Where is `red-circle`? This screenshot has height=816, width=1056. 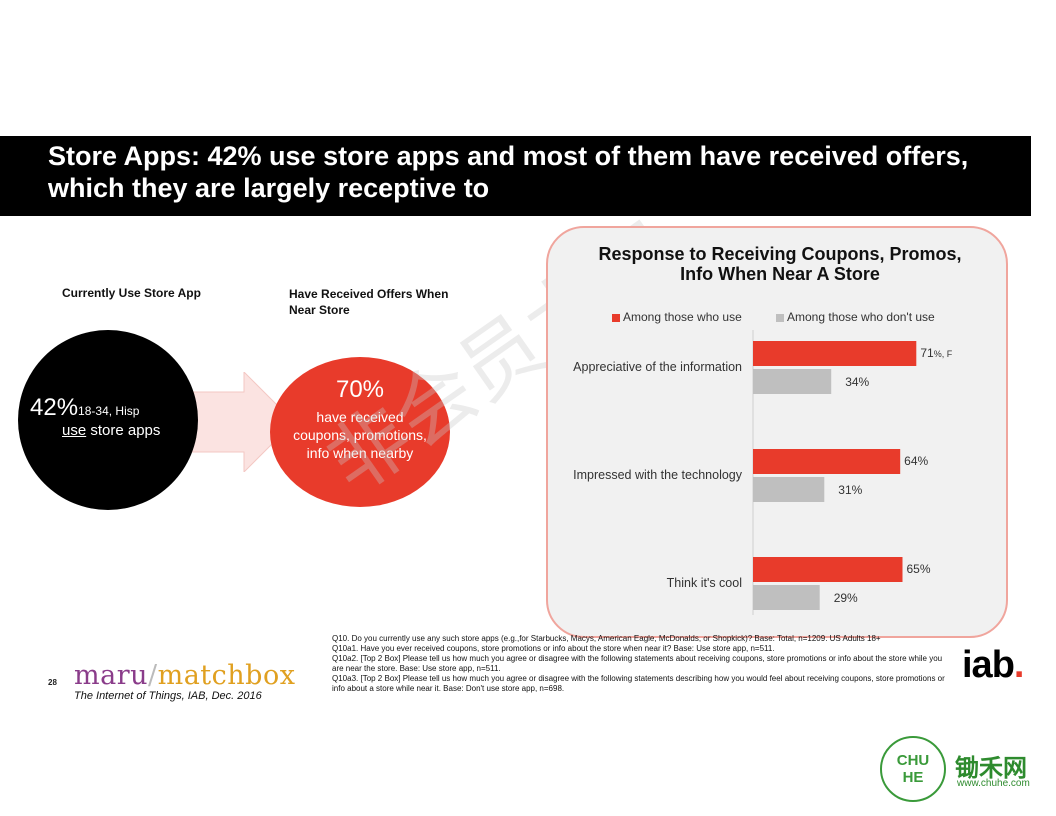 red-circle is located at coordinates (360, 432).